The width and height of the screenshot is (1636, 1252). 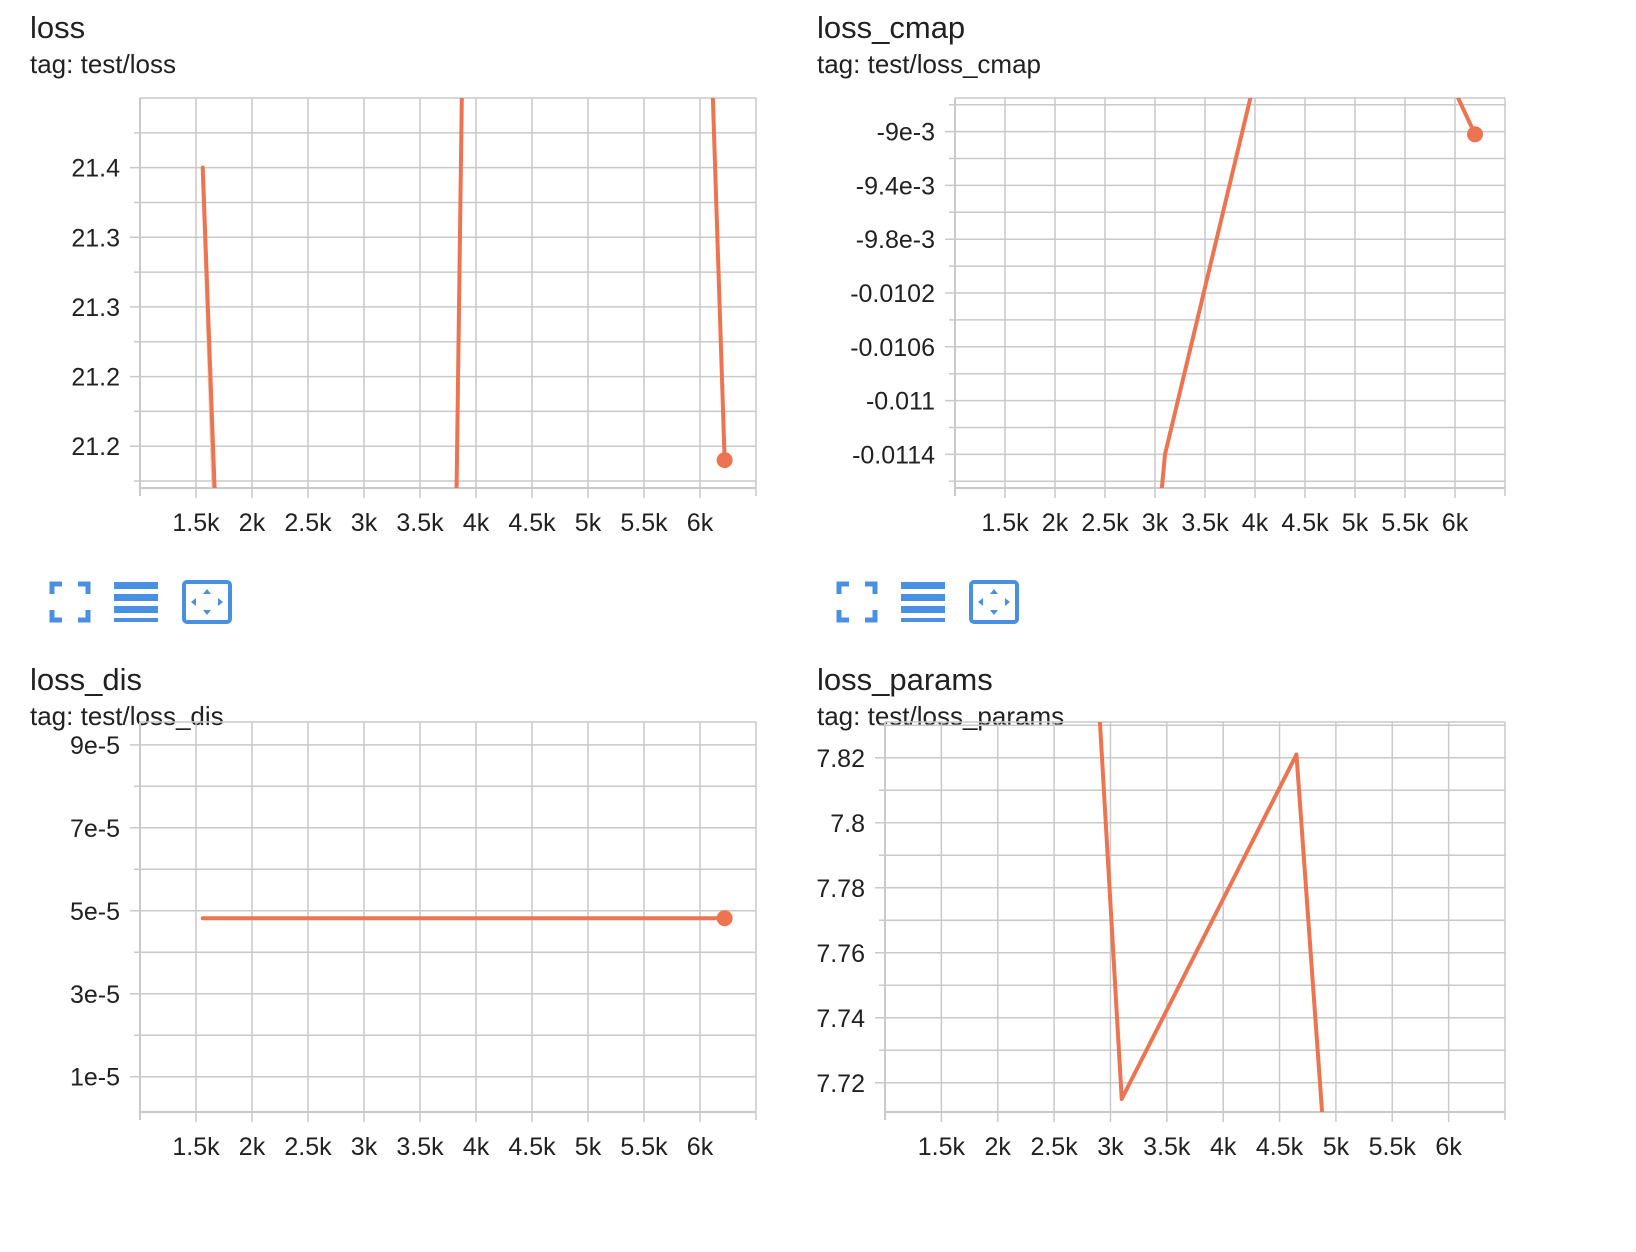 I want to click on y-tick-label: -9e-3, so click(x=906, y=133).